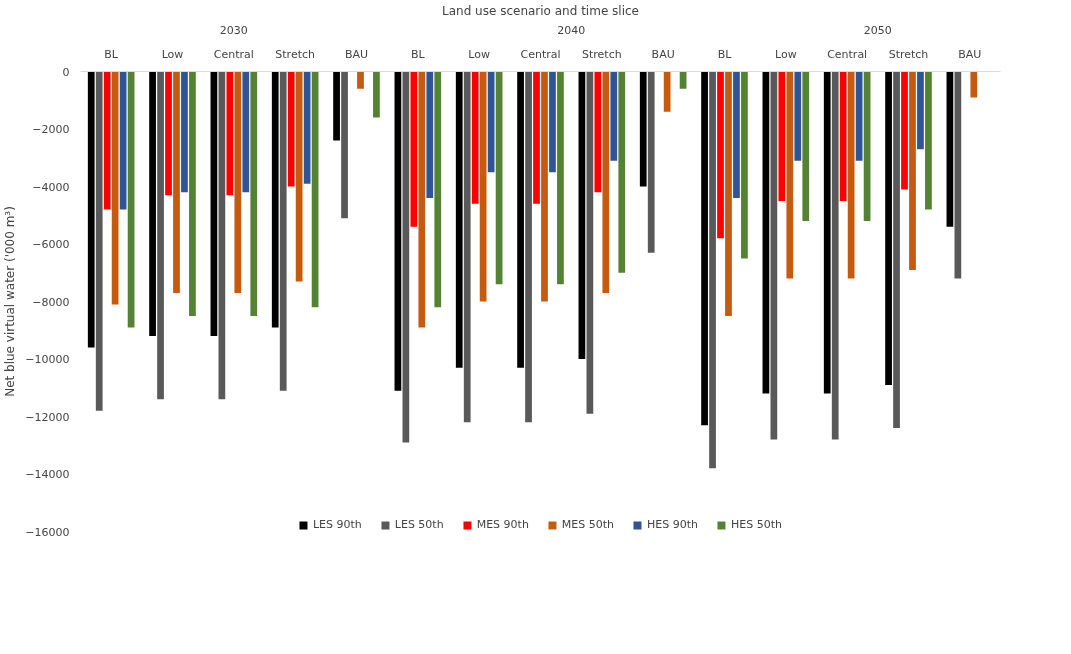 This screenshot has width=1071, height=654. Describe the element at coordinates (337, 524) in the screenshot. I see `legend-label: LES 90th` at that location.